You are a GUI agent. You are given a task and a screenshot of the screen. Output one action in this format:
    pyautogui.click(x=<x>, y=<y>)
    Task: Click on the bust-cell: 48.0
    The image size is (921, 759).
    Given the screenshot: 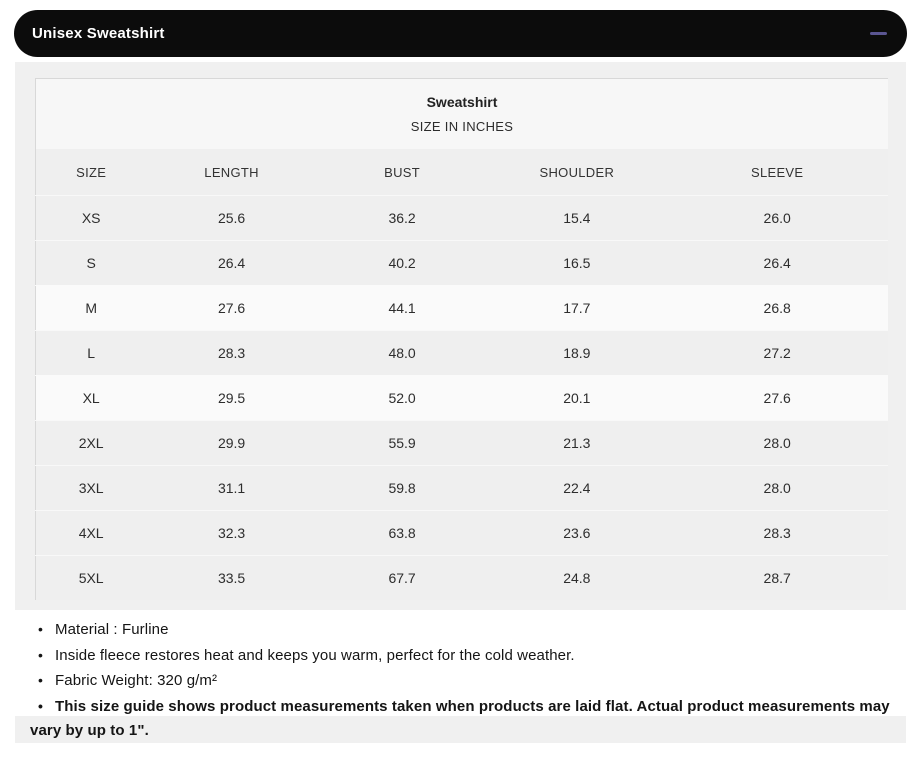 What is the action you would take?
    pyautogui.click(x=402, y=353)
    